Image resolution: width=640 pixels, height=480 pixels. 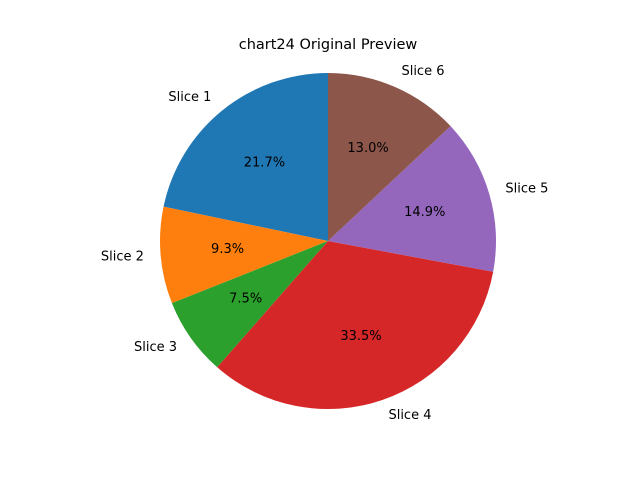 What do you see at coordinates (360, 336) in the screenshot?
I see `percent-label-slice-4: 33.5%` at bounding box center [360, 336].